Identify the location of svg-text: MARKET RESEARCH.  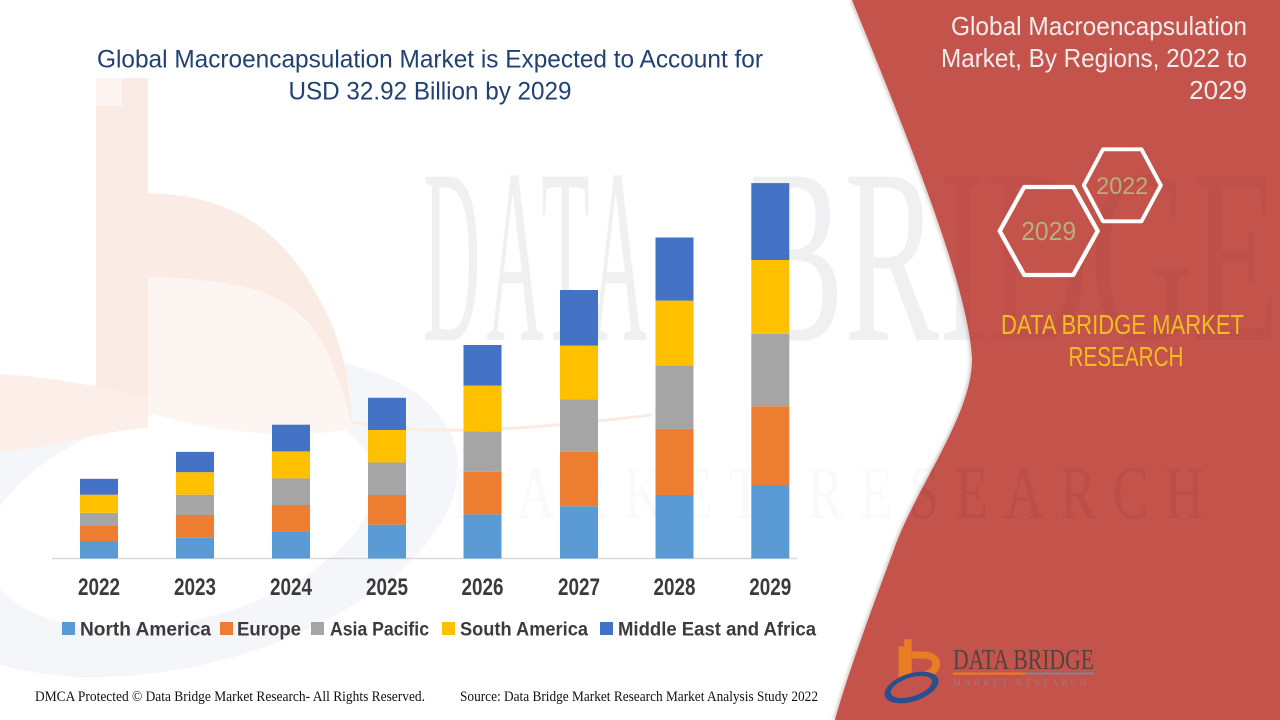
(1021, 683).